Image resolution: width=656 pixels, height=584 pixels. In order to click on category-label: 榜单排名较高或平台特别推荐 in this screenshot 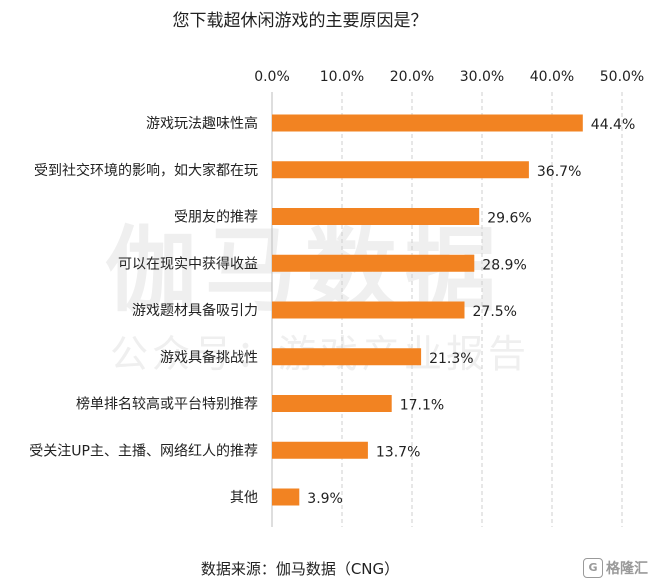, I will do `click(167, 404)`.